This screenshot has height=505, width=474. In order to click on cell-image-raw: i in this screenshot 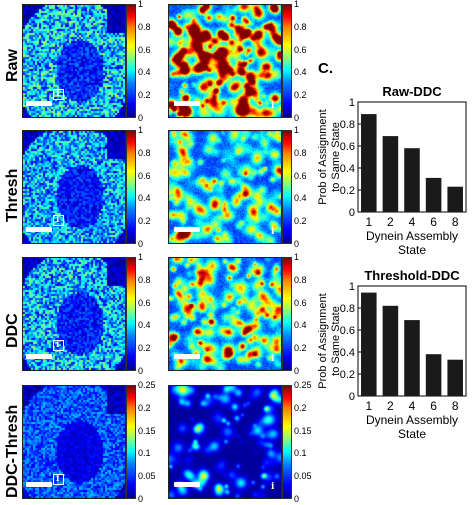, I will do `click(74, 61)`.